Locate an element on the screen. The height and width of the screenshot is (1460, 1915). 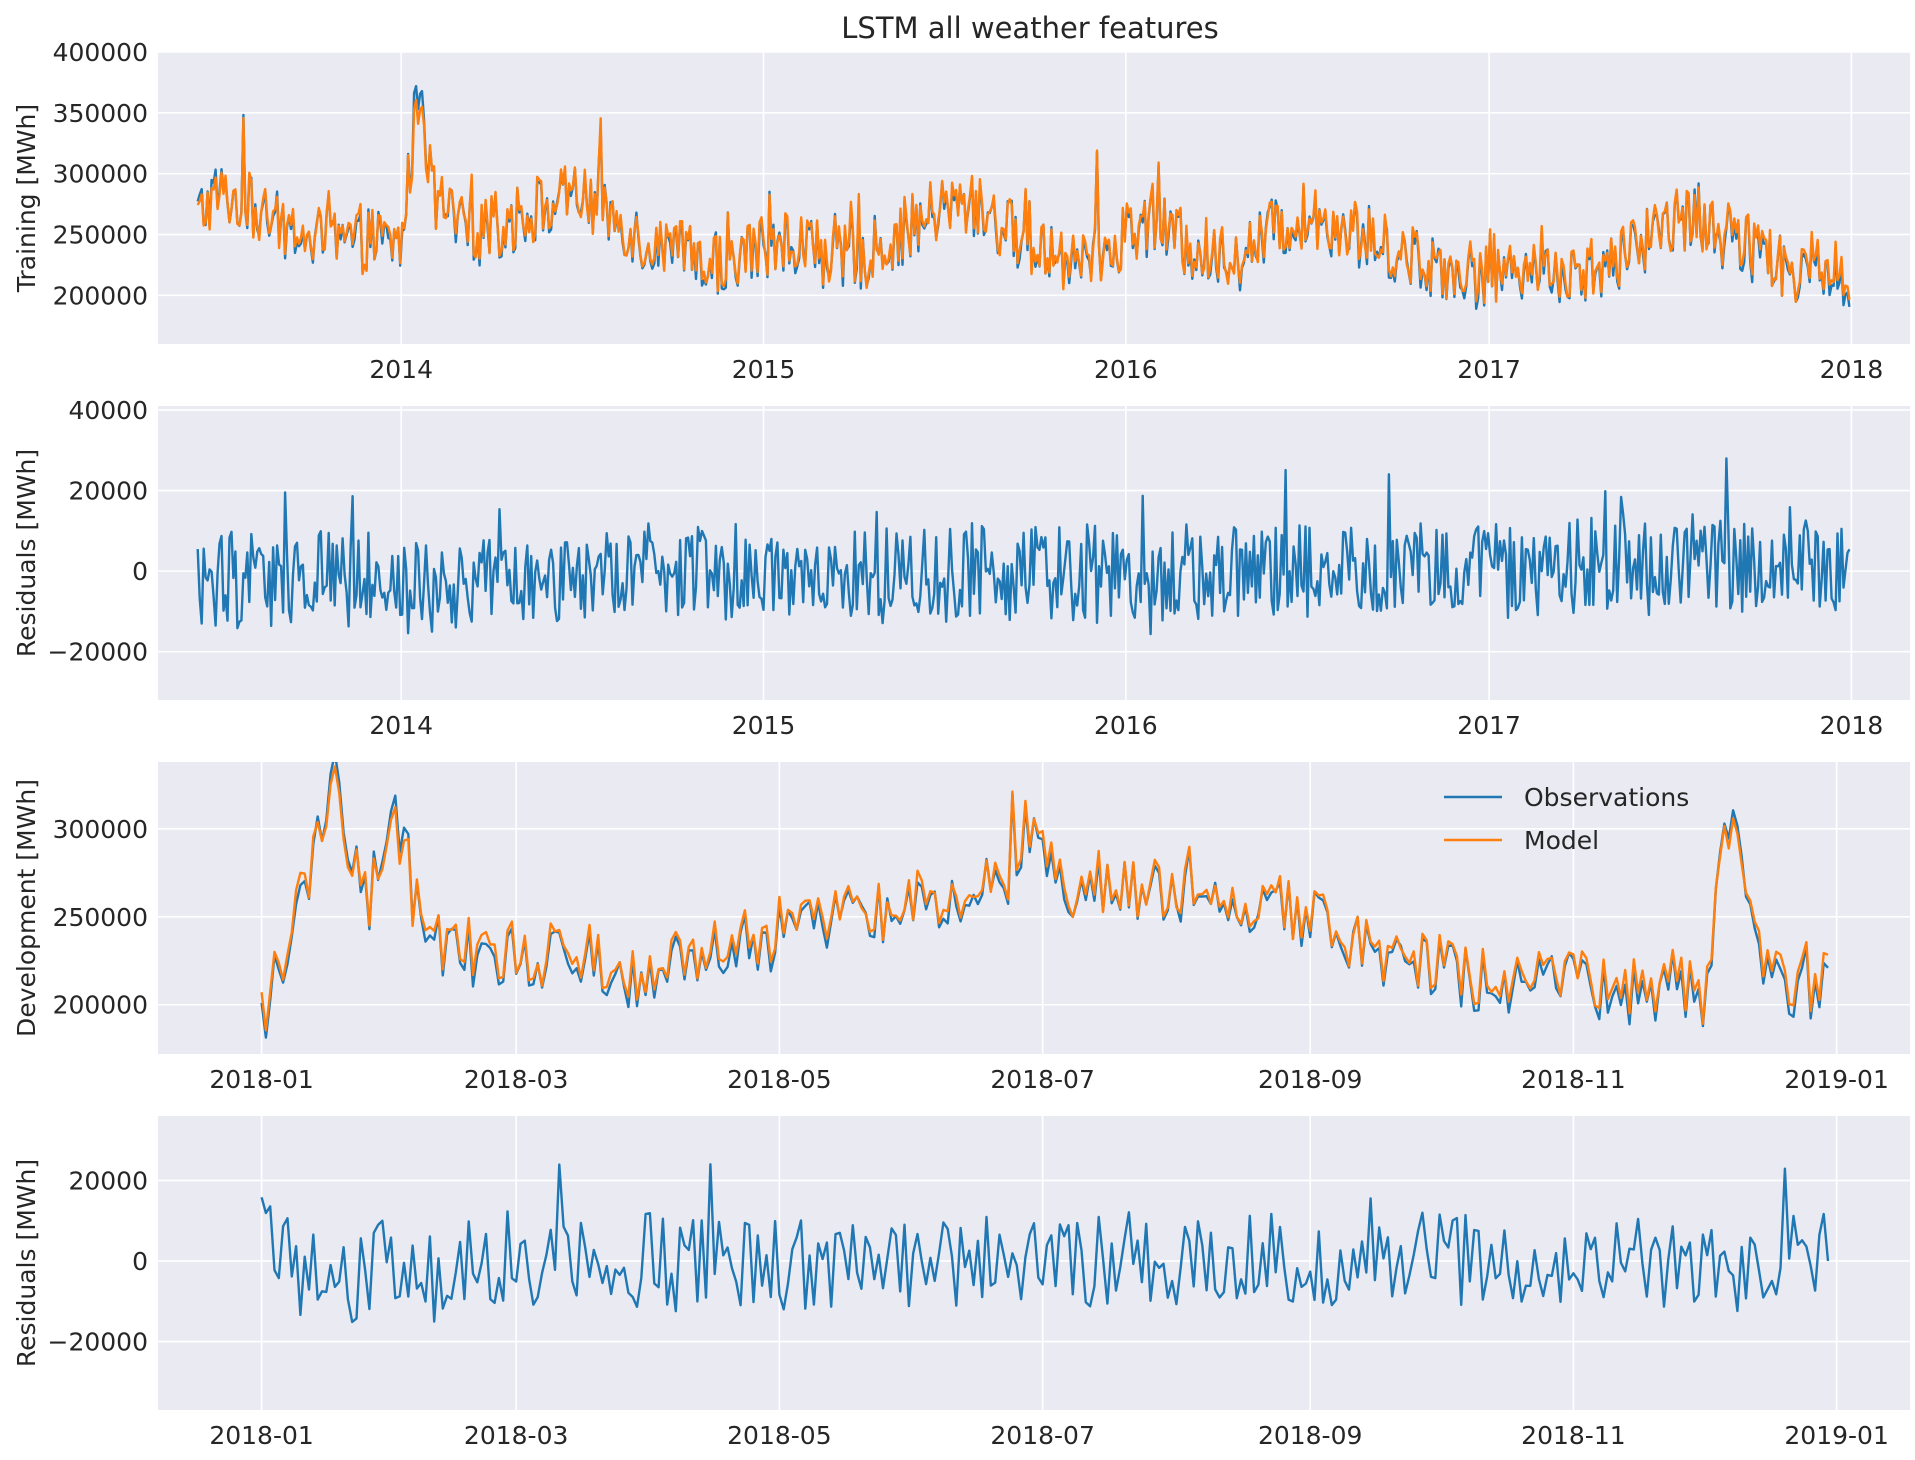
figure-title: LSTM all weather features is located at coordinates (1030, 28).